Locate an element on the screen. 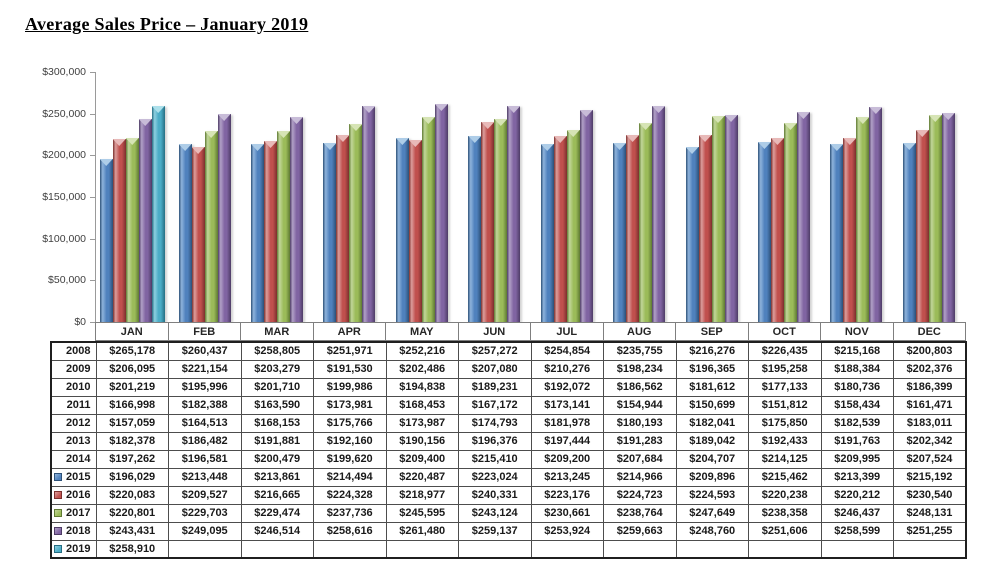 The image size is (997, 579). bar-2017-mar is located at coordinates (284, 226).